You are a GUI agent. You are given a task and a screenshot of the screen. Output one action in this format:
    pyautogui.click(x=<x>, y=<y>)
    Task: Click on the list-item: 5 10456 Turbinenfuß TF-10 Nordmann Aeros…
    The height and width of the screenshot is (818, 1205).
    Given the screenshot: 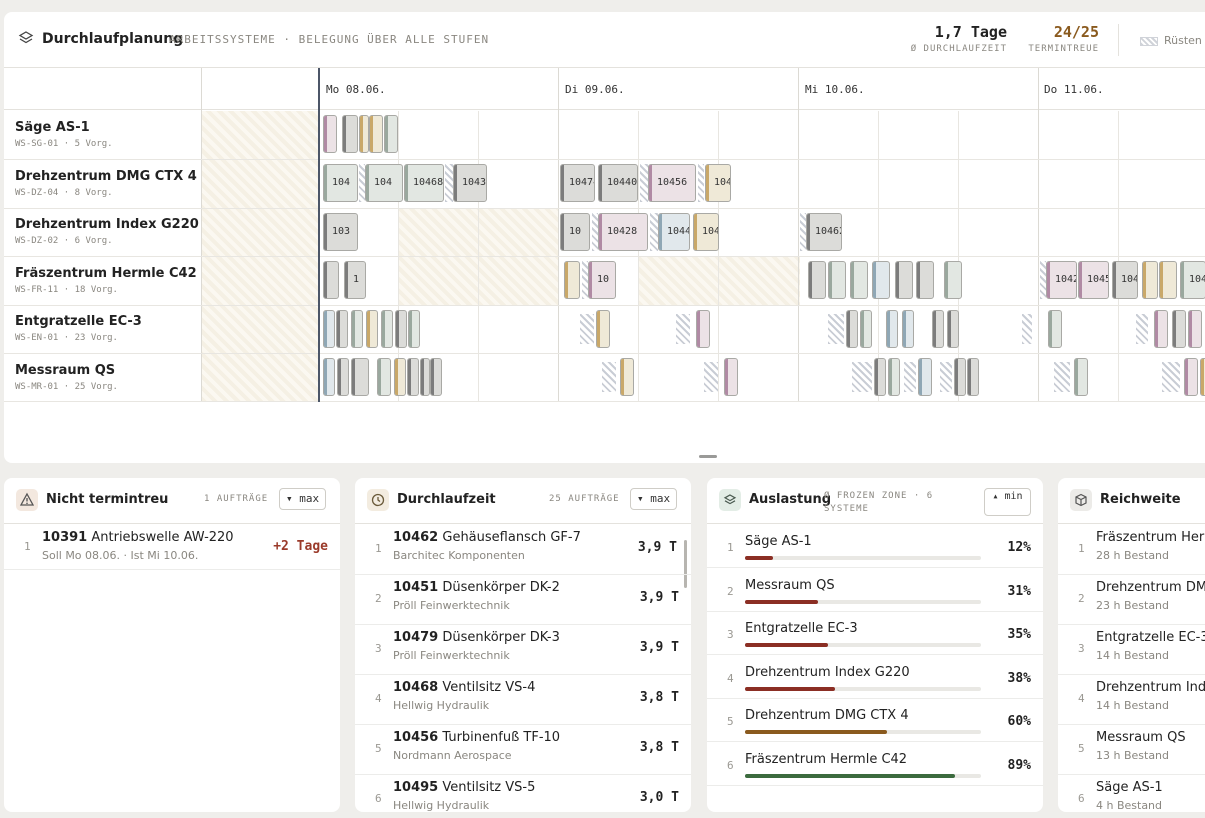 What is the action you would take?
    pyautogui.click(x=523, y=750)
    